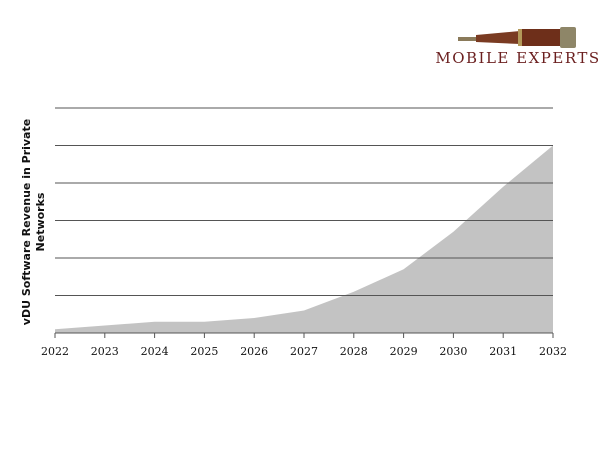 Image resolution: width=600 pixels, height=450 pixels. Describe the element at coordinates (553, 351) in the screenshot. I see `x-tick-label: 2032` at that location.